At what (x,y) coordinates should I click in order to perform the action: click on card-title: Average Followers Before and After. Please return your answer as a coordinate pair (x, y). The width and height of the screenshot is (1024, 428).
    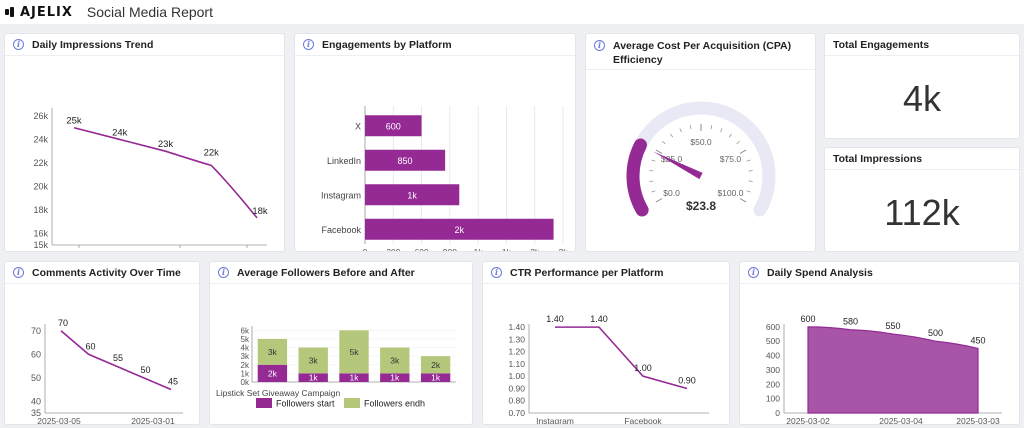
    Looking at the image, I should click on (326, 272).